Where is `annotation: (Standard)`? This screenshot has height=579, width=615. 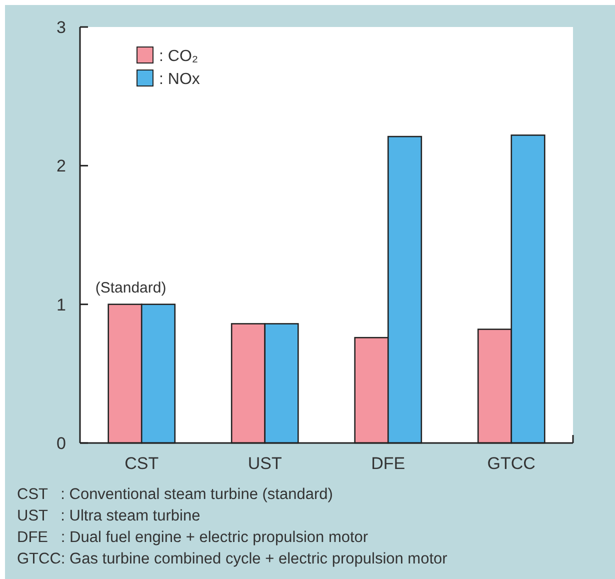
annotation: (Standard) is located at coordinates (130, 287).